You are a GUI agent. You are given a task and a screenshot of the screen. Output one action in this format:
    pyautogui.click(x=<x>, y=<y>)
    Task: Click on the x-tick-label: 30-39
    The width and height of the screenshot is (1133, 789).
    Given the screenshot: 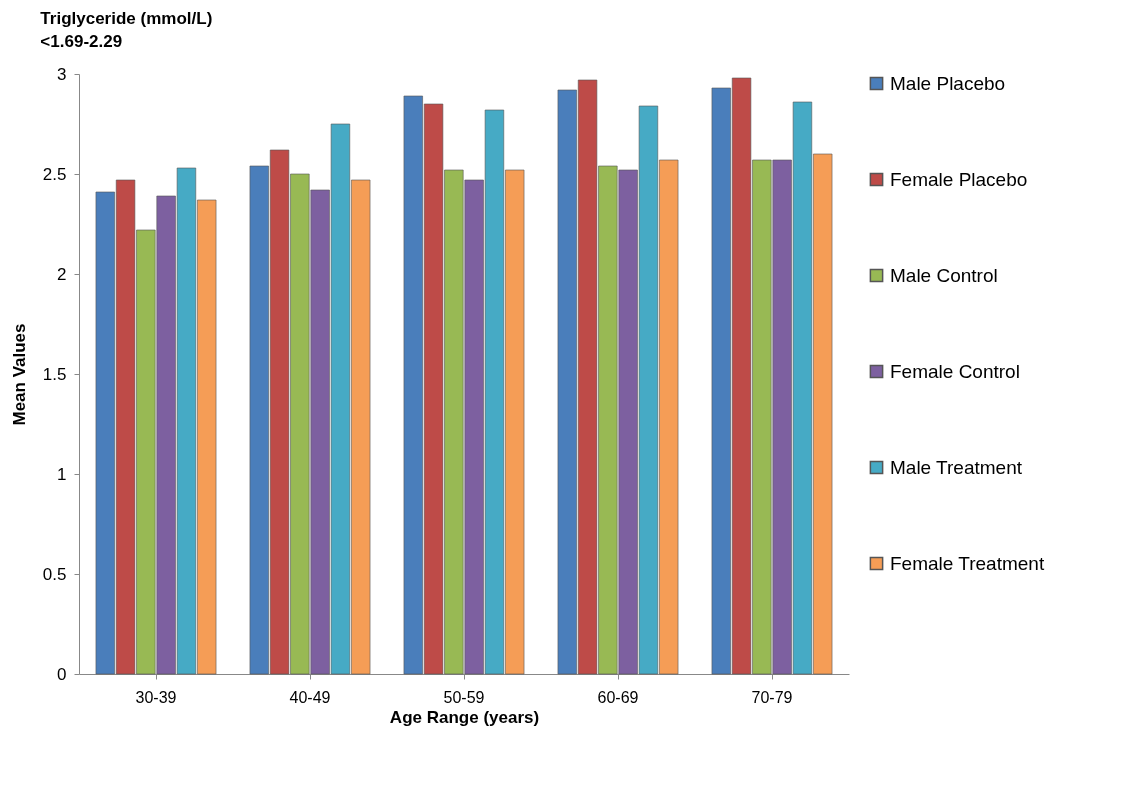 What is the action you would take?
    pyautogui.click(x=156, y=697)
    